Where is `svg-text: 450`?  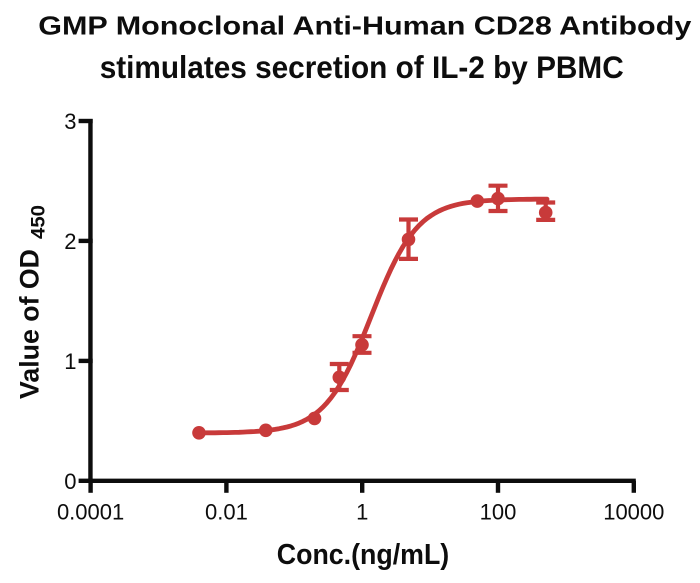 svg-text: 450 is located at coordinates (39, 222).